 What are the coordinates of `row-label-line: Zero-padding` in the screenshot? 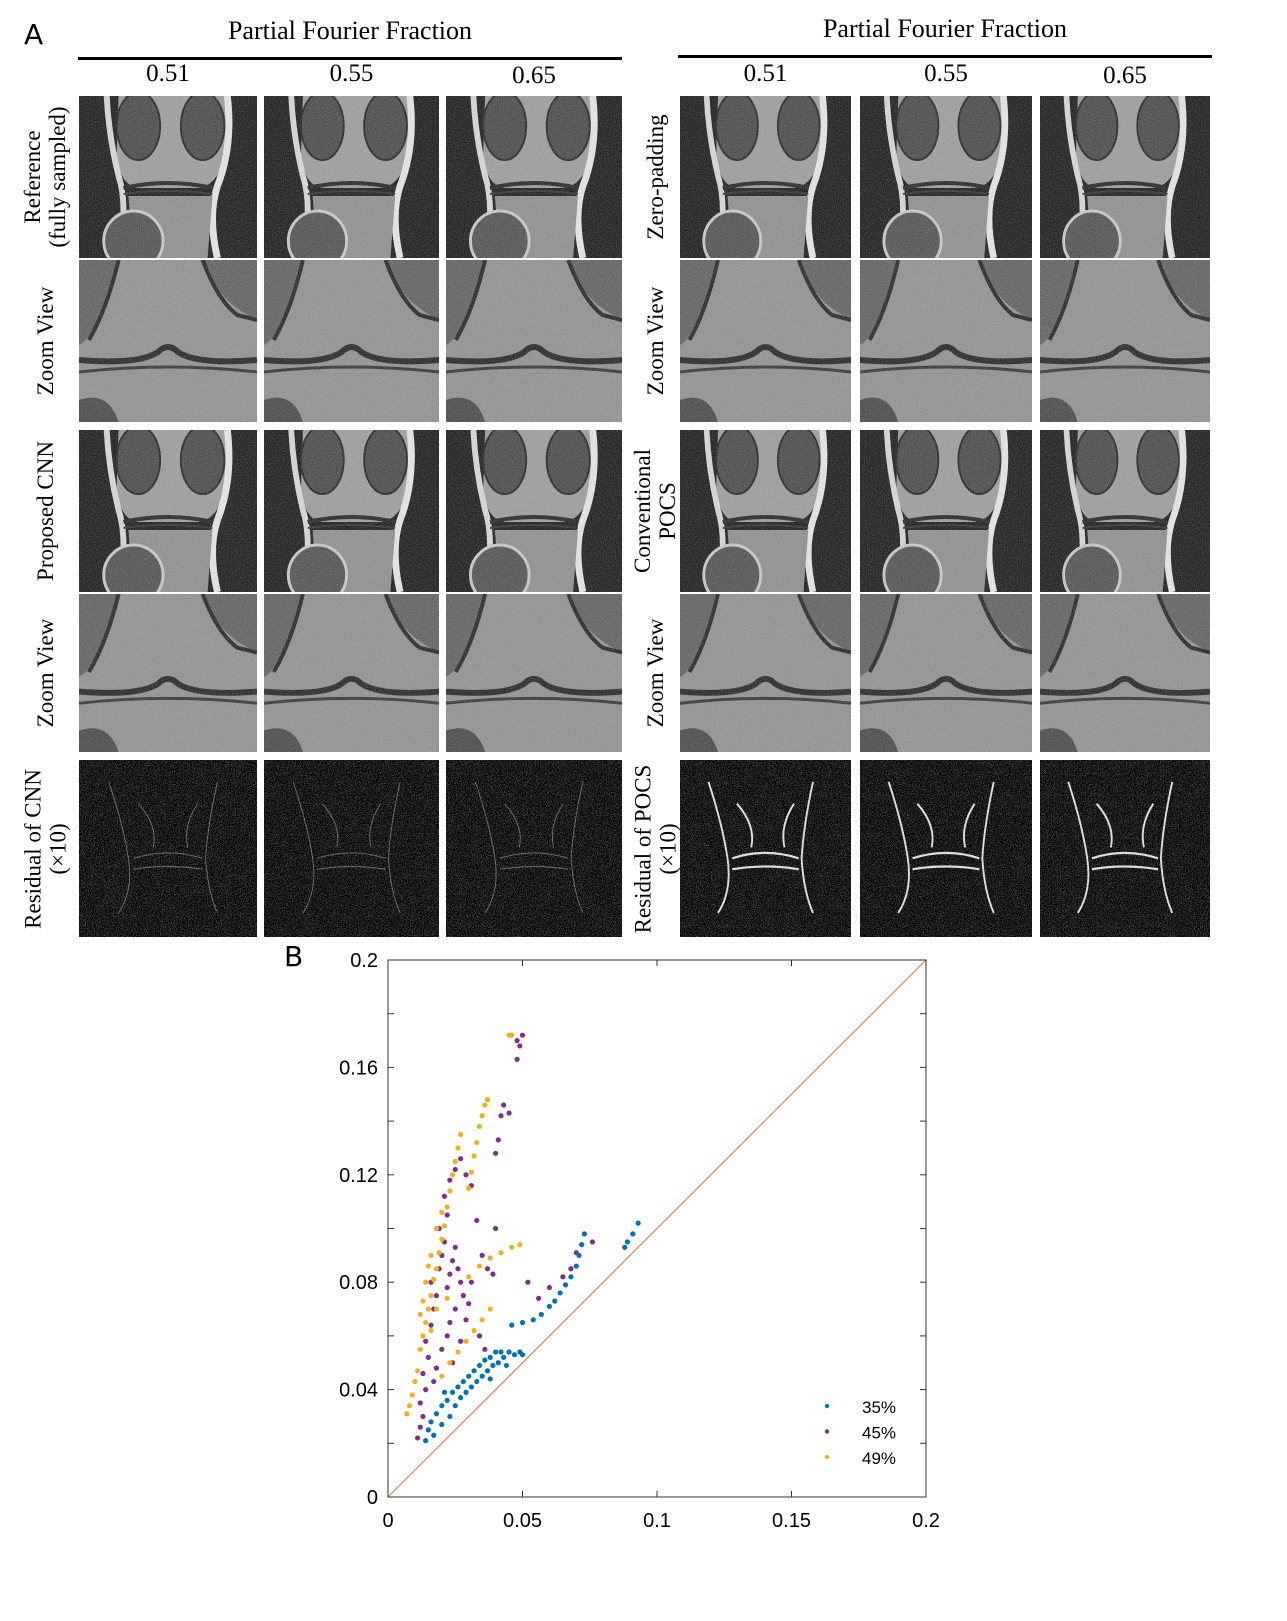 It's located at (655, 177).